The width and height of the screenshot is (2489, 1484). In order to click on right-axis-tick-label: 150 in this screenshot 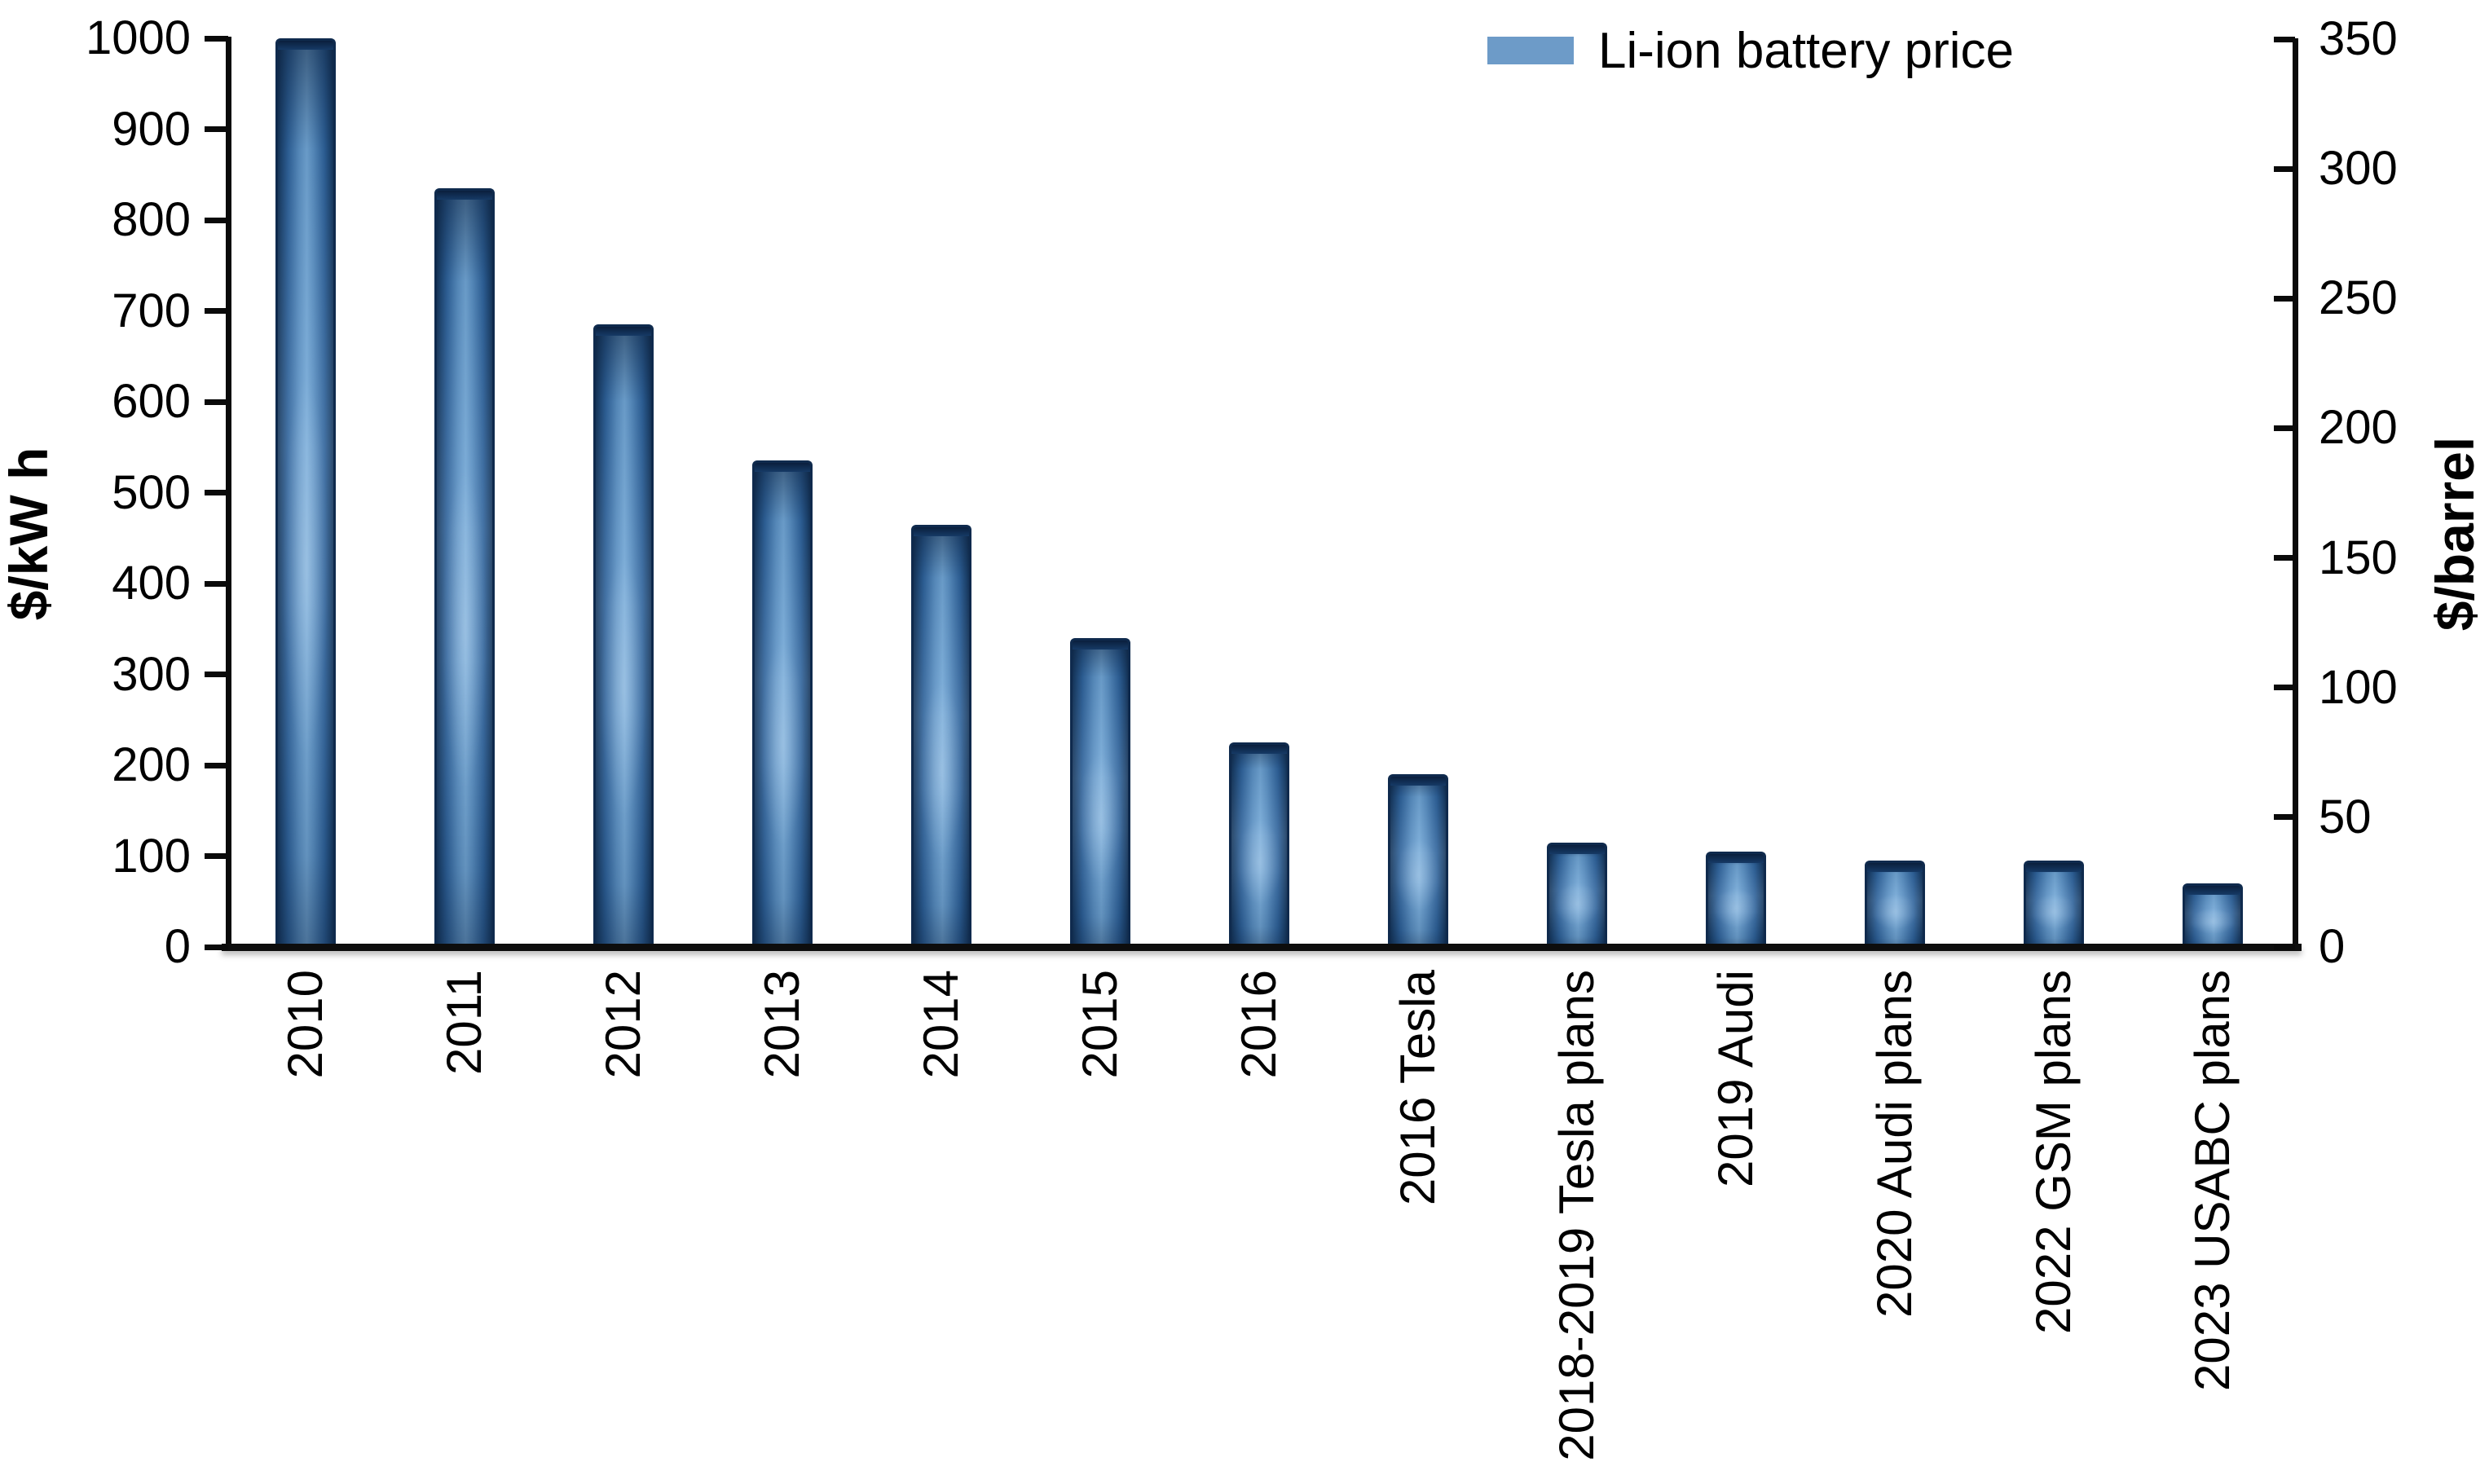, I will do `click(2359, 557)`.